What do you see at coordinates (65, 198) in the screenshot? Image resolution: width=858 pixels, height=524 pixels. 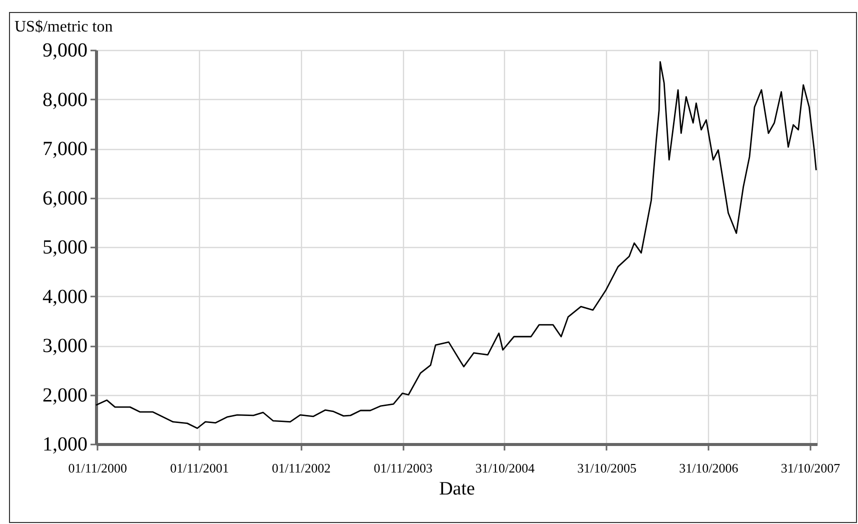 I see `y-tick-label: 6,000` at bounding box center [65, 198].